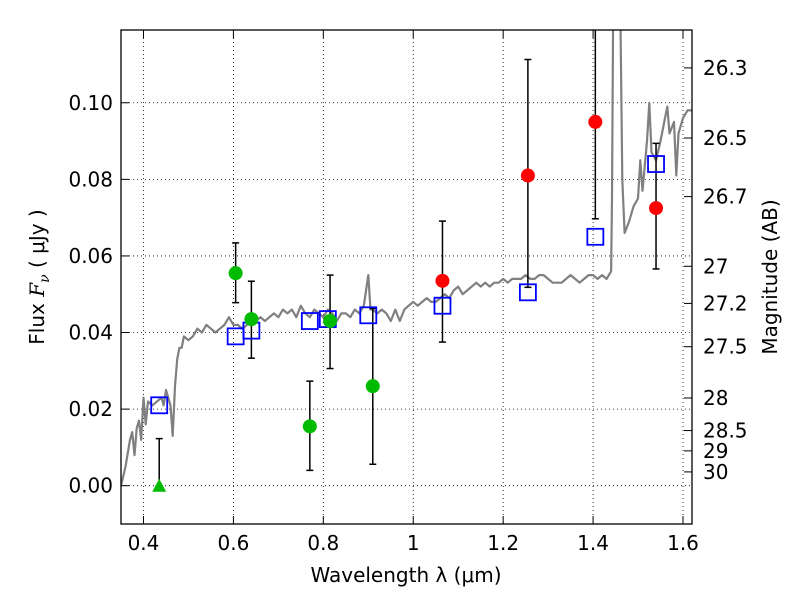 Image resolution: width=800 pixels, height=600 pixels. I want to click on right-tick-label: 27, so click(715, 266).